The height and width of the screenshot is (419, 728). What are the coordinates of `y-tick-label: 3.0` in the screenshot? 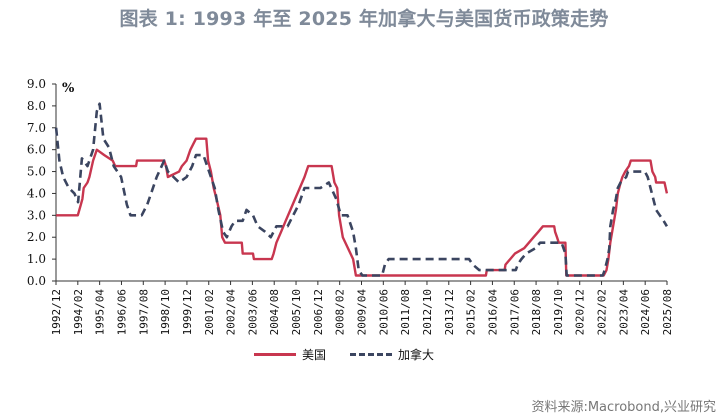 It's located at (36, 215).